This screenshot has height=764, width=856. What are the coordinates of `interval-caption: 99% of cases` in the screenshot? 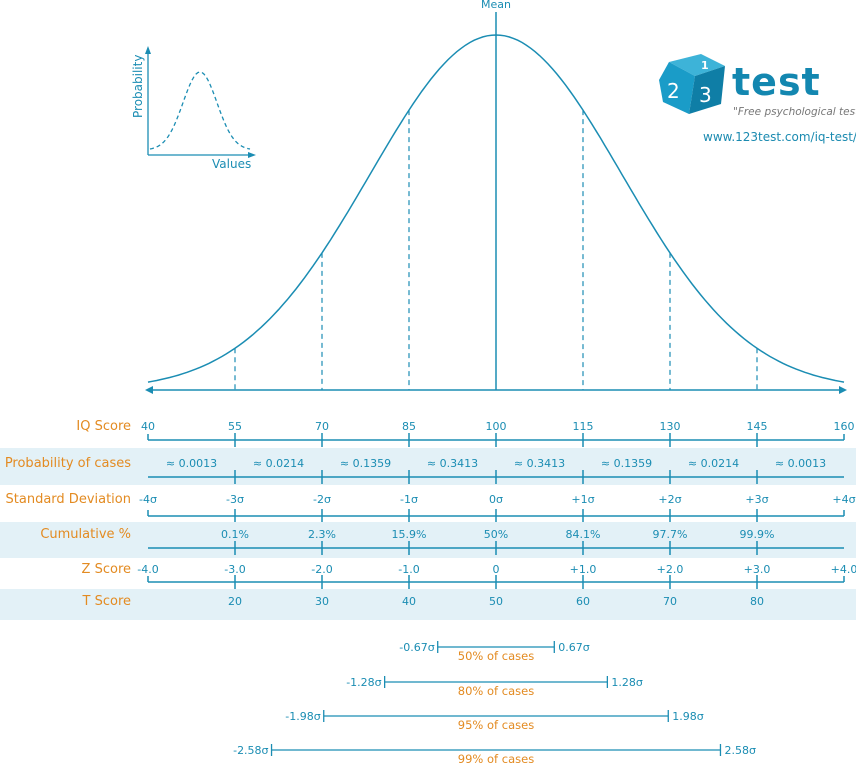 It's located at (496, 758).